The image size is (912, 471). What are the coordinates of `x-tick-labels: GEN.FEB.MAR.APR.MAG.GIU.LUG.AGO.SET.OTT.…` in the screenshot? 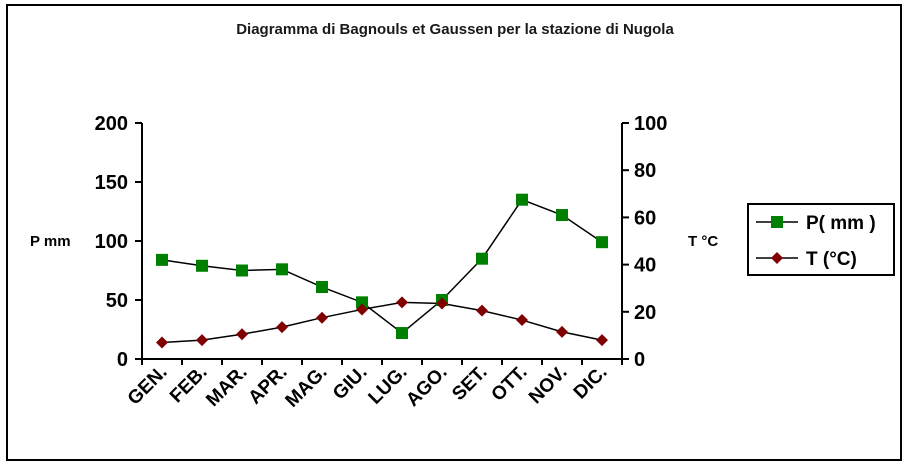 It's located at (368, 387).